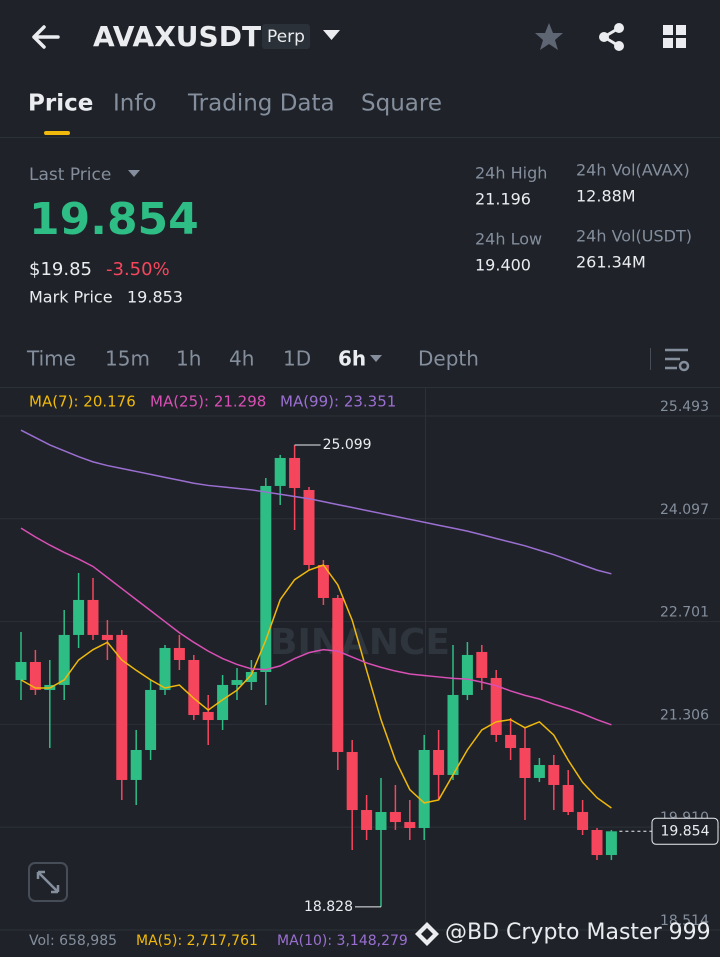  Describe the element at coordinates (82, 402) in the screenshot. I see `ma-legend: MA(7): 20.176` at that location.